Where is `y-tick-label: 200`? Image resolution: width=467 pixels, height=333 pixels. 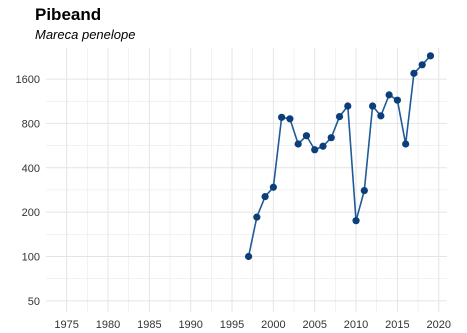
y-tick-label: 200 is located at coordinates (31, 213).